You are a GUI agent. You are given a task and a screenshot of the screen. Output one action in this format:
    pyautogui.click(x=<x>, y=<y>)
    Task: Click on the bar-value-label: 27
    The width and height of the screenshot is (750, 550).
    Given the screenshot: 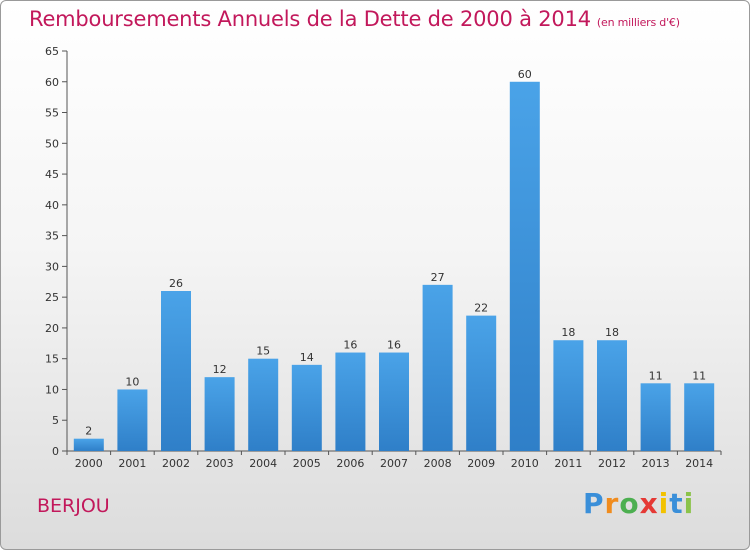 What is the action you would take?
    pyautogui.click(x=438, y=277)
    